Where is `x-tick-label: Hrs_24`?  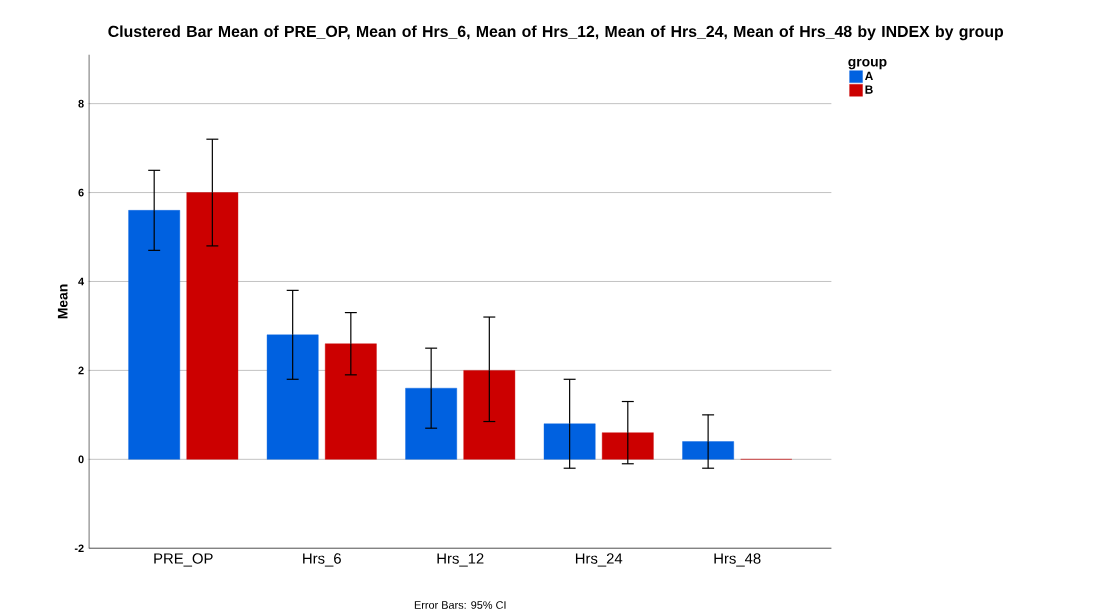 x-tick-label: Hrs_24 is located at coordinates (599, 560).